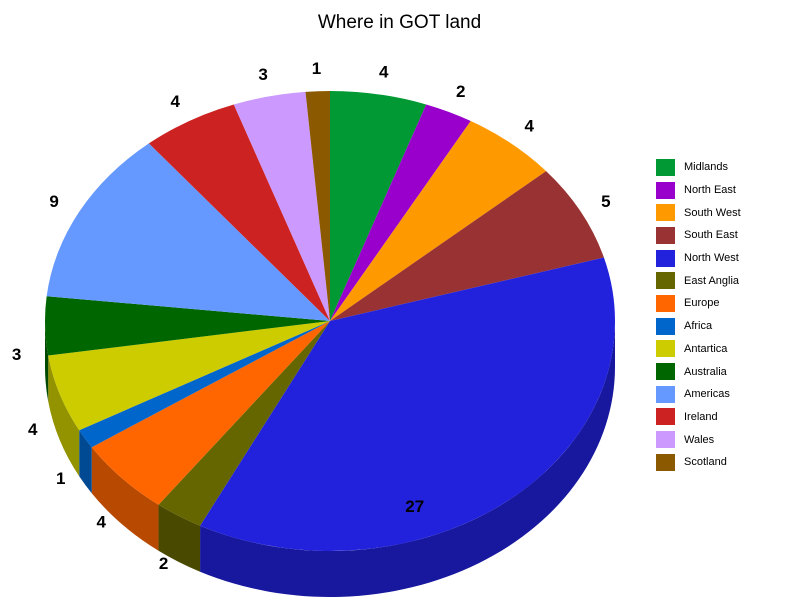 The height and width of the screenshot is (616, 799). I want to click on pie-slice-south-west, so click(438, 220).